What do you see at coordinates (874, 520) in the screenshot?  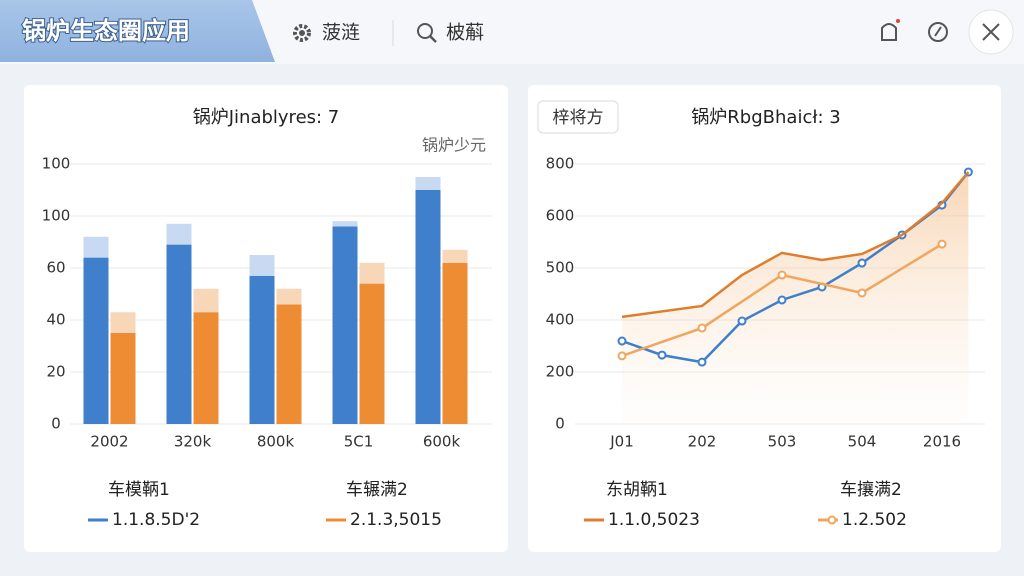 I see `legend-label: 1.2.502` at bounding box center [874, 520].